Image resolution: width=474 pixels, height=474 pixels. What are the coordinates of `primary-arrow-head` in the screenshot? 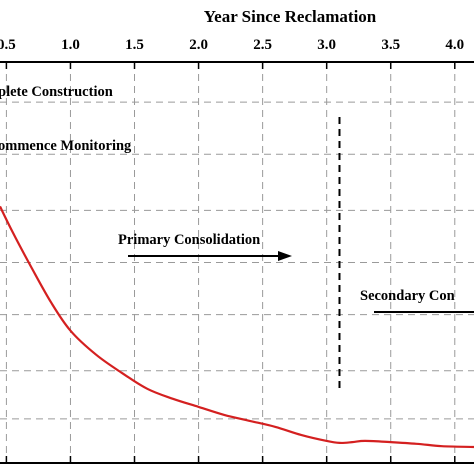 It's located at (285, 256).